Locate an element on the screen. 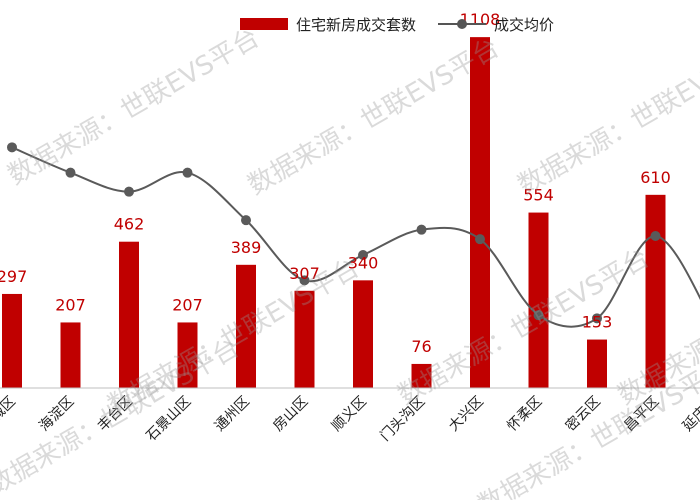 This screenshot has height=500, width=700. x-tick-label: 昌平区 is located at coordinates (641, 414).